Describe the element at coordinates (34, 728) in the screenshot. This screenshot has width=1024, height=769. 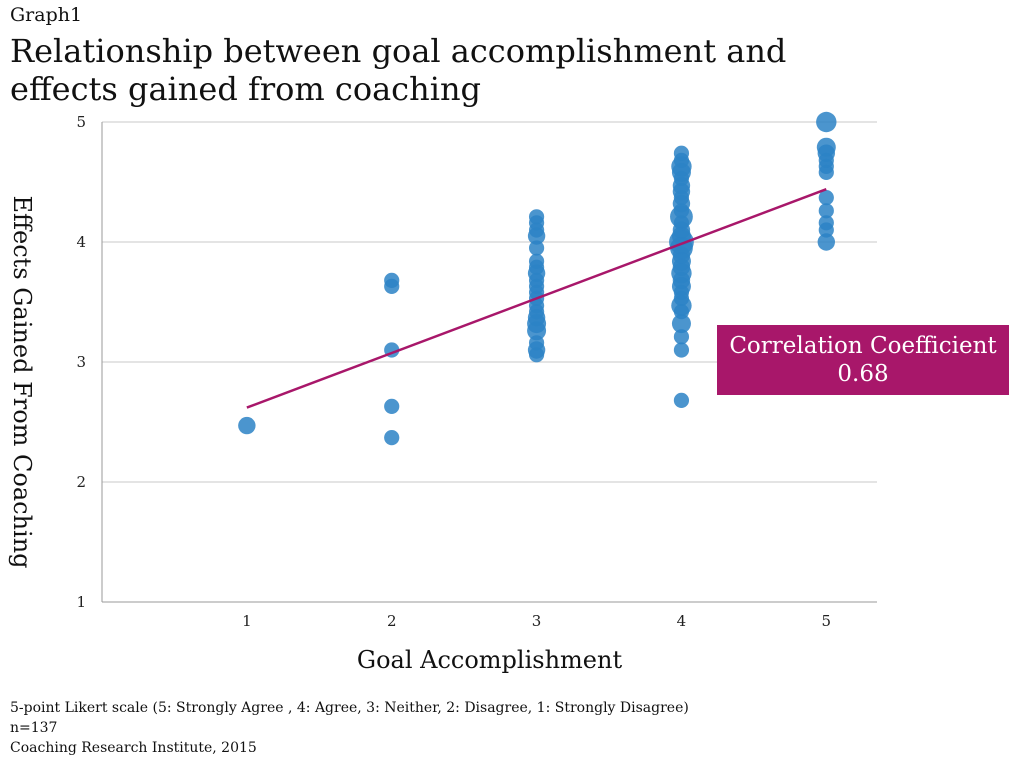
I see `footnote-sample-size: n=137` at that location.